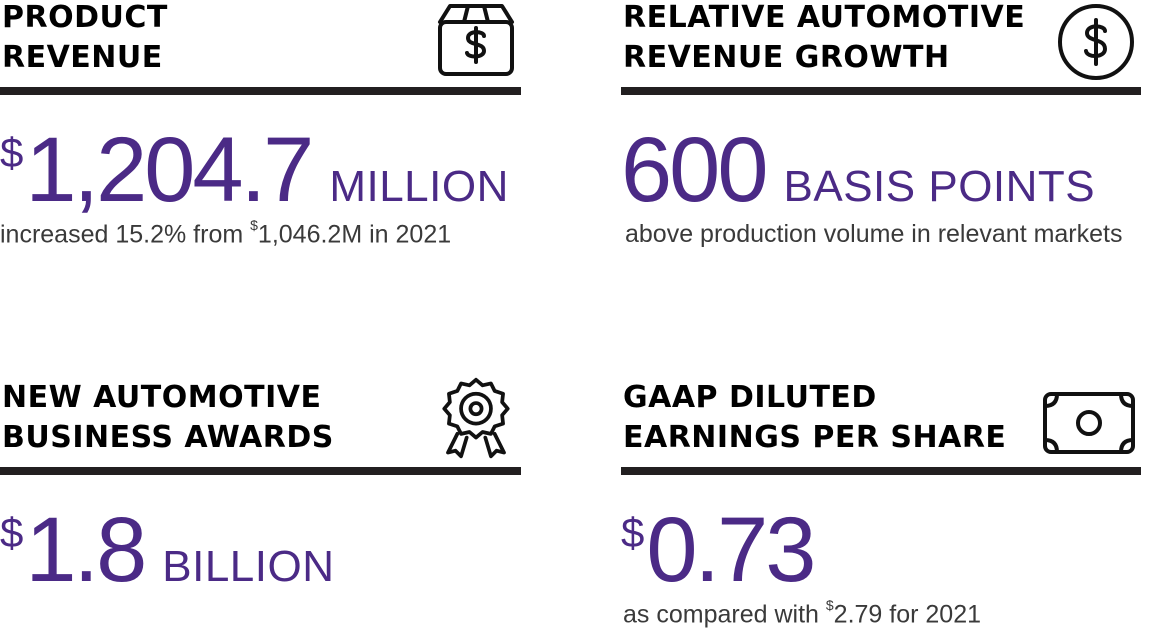  What do you see at coordinates (824, 37) in the screenshot?
I see `tile-title: RELATIVE AUTOMOTIVE REVENUE GROWTH` at bounding box center [824, 37].